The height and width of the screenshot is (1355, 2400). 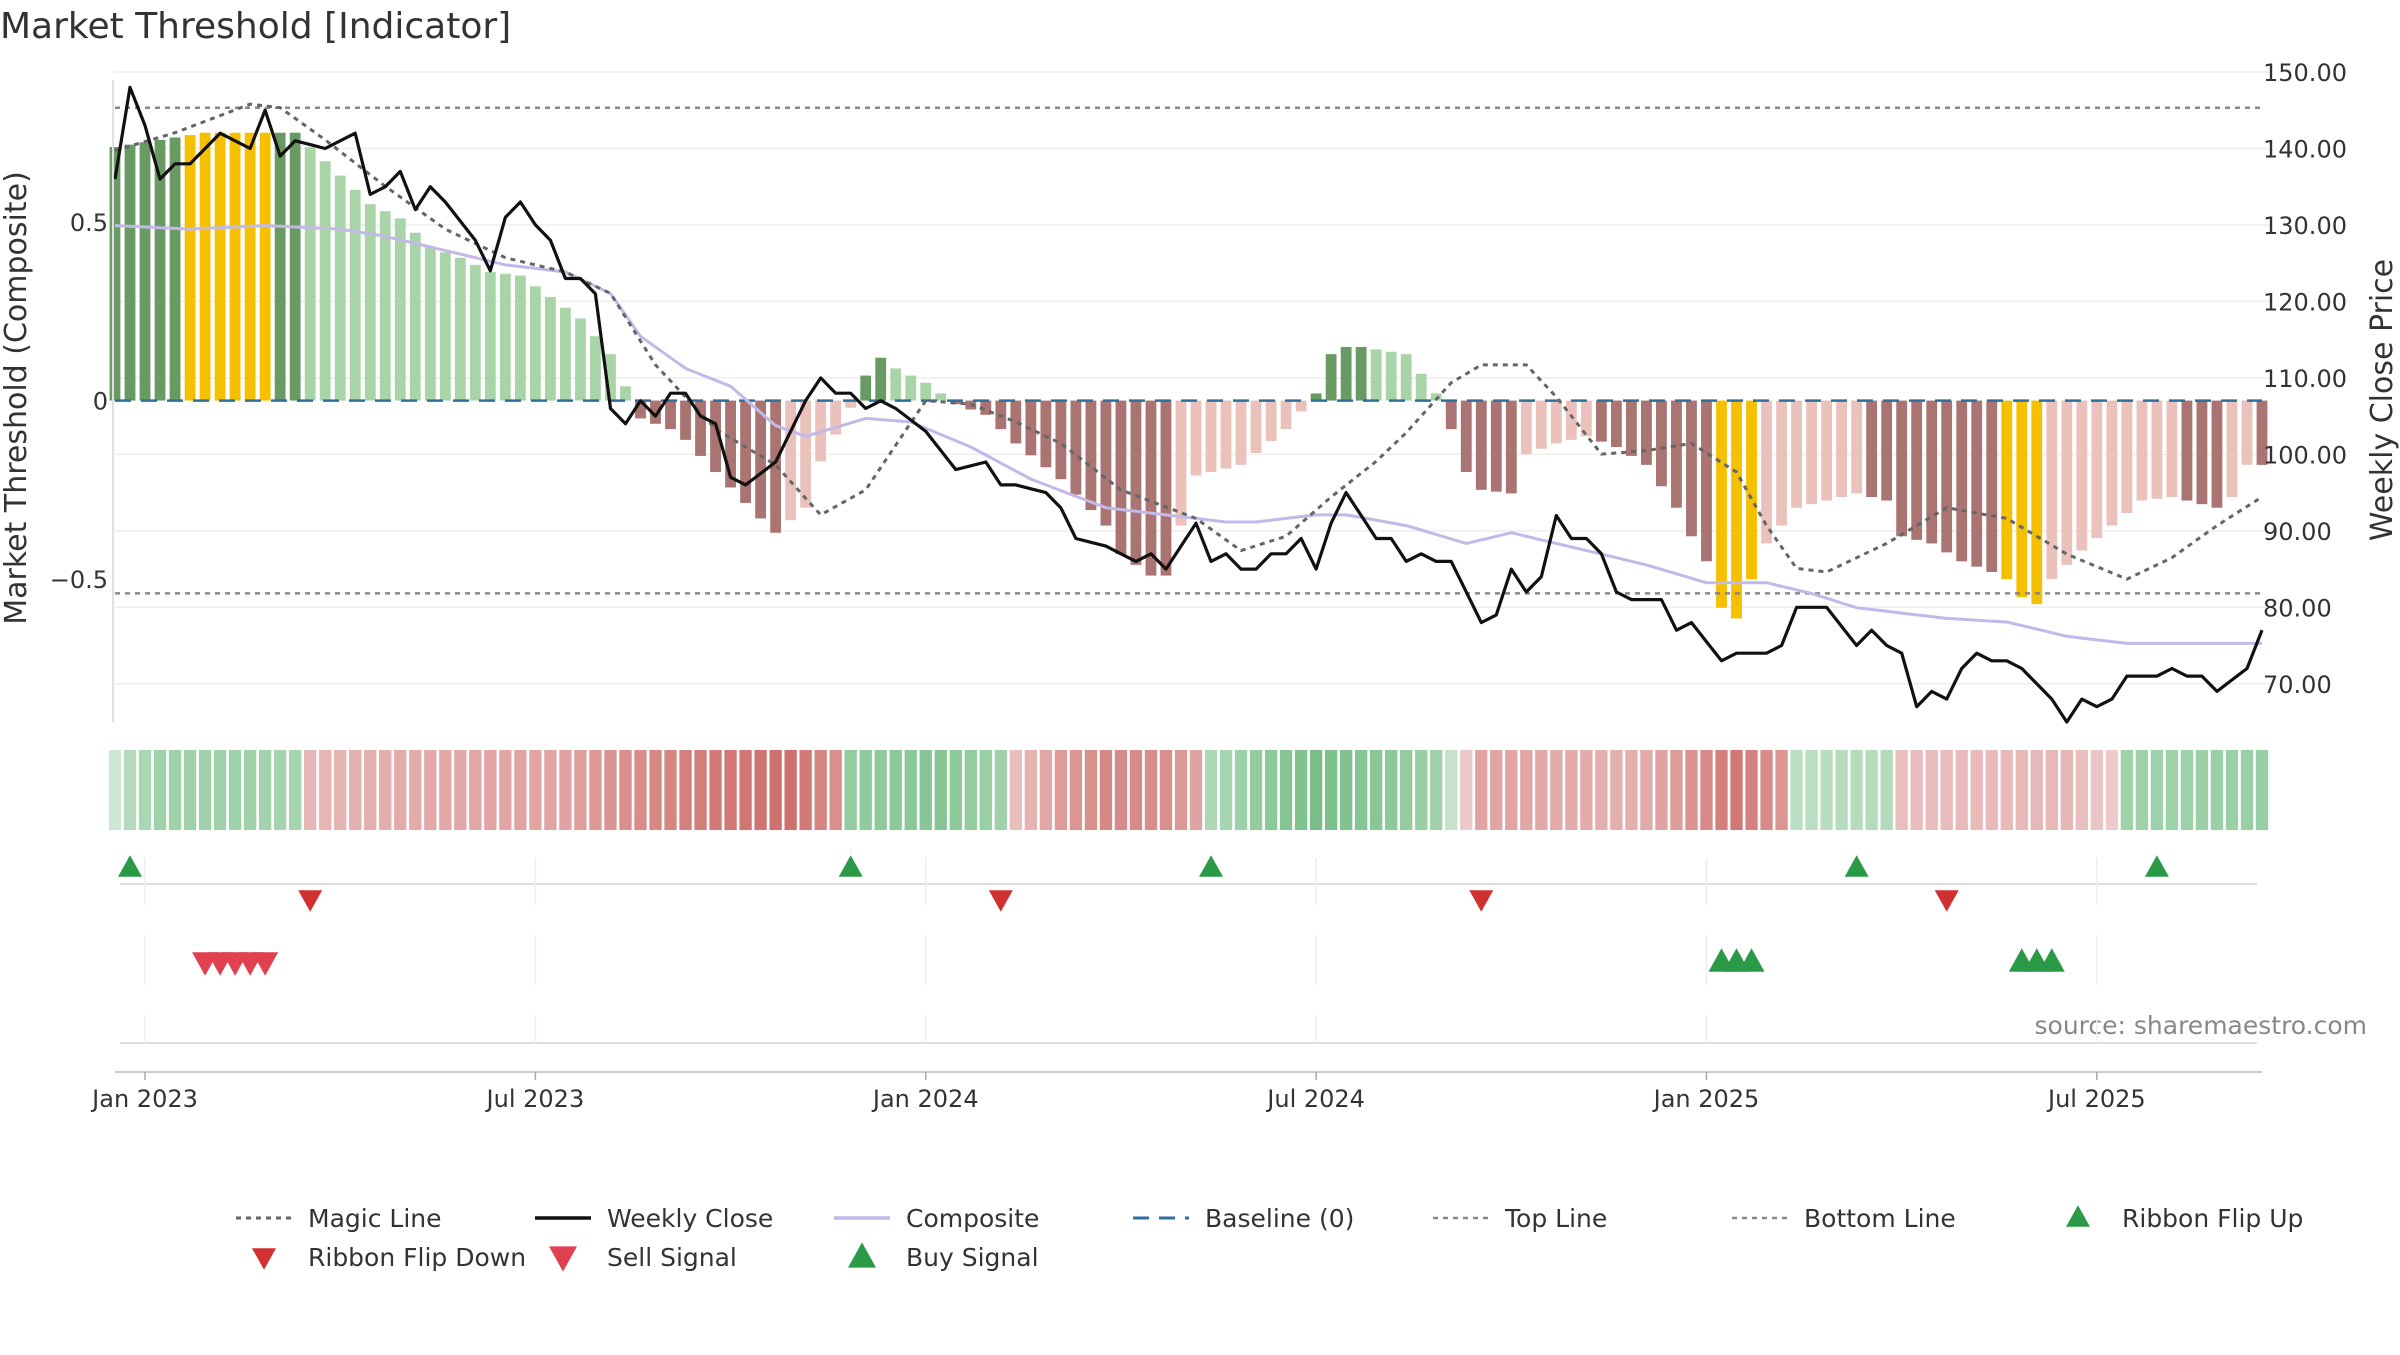 I want to click on legend-swatch-sell, so click(x=563, y=1259).